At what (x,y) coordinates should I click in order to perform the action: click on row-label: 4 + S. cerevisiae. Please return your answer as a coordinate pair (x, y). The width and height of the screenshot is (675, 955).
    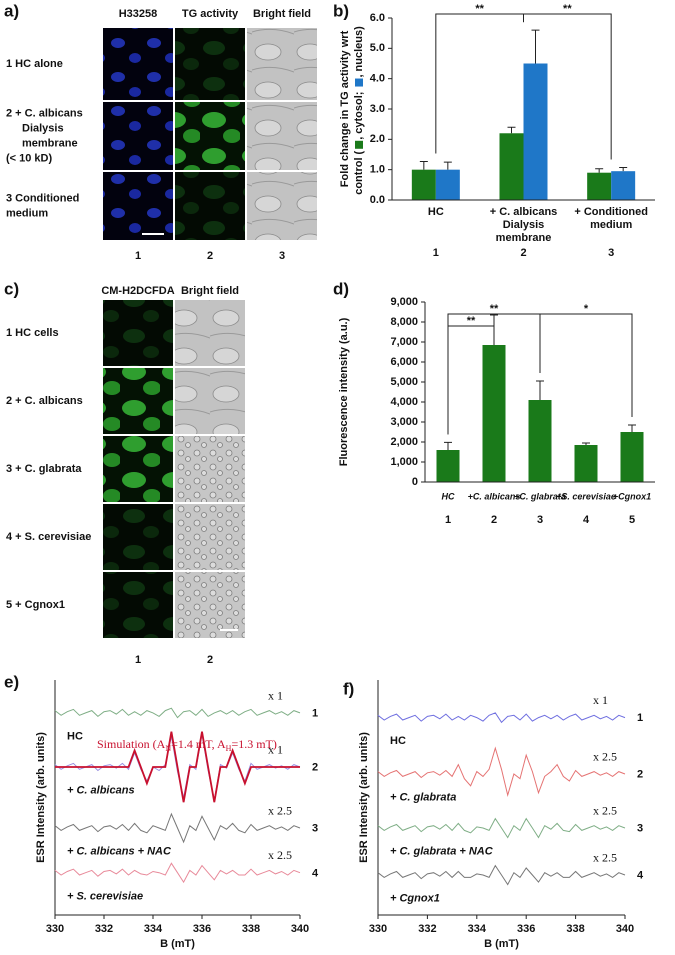
    Looking at the image, I should click on (48, 537).